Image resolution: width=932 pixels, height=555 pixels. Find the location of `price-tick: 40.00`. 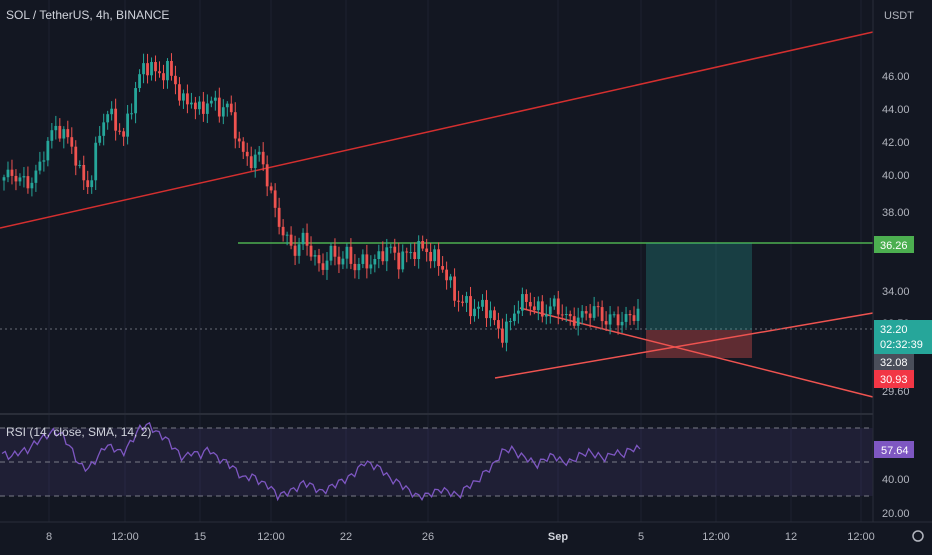

price-tick: 40.00 is located at coordinates (896, 176).